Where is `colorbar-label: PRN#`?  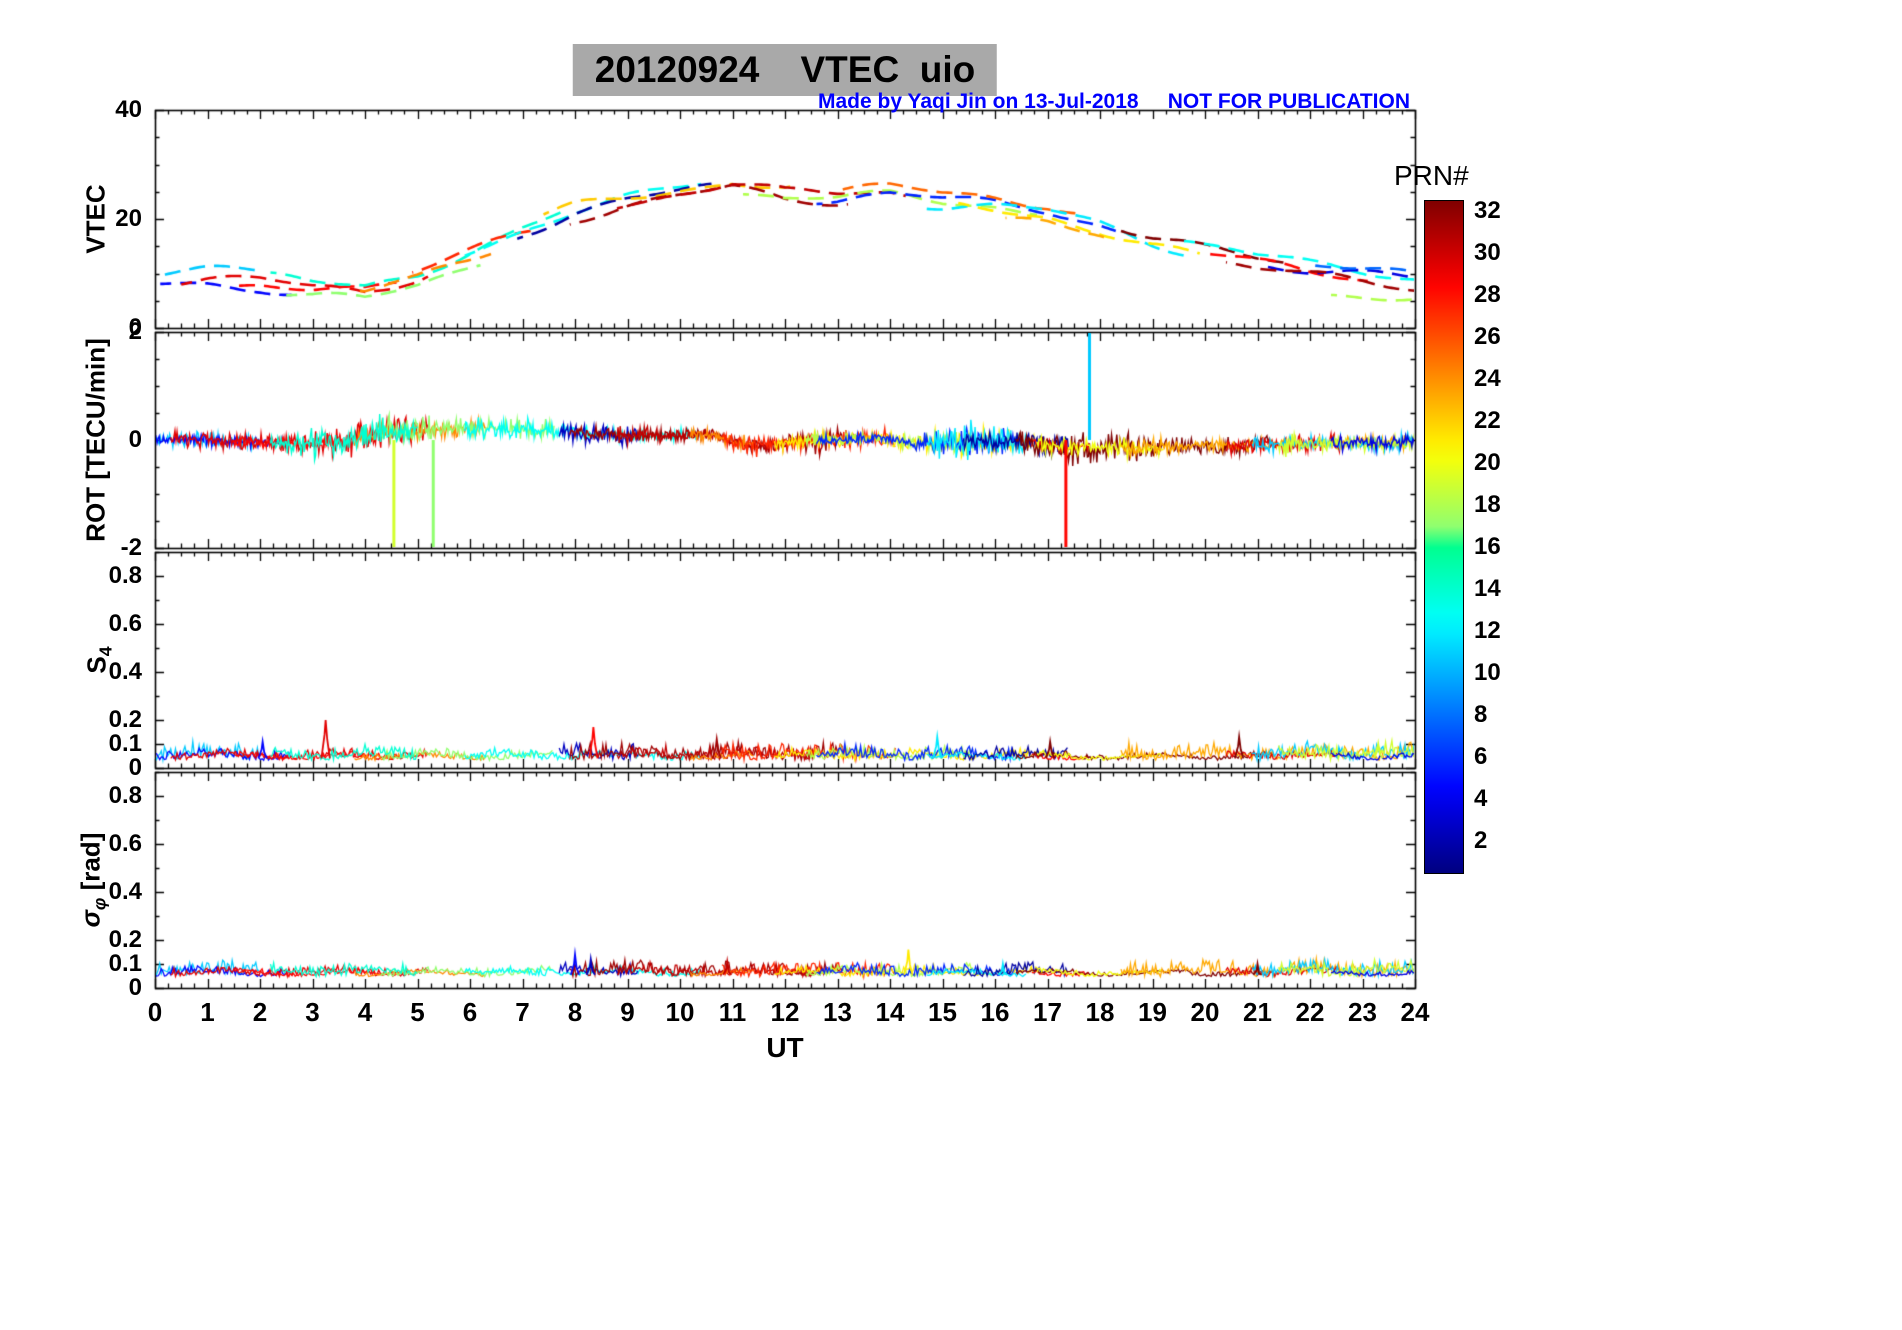 colorbar-label: PRN# is located at coordinates (1431, 175).